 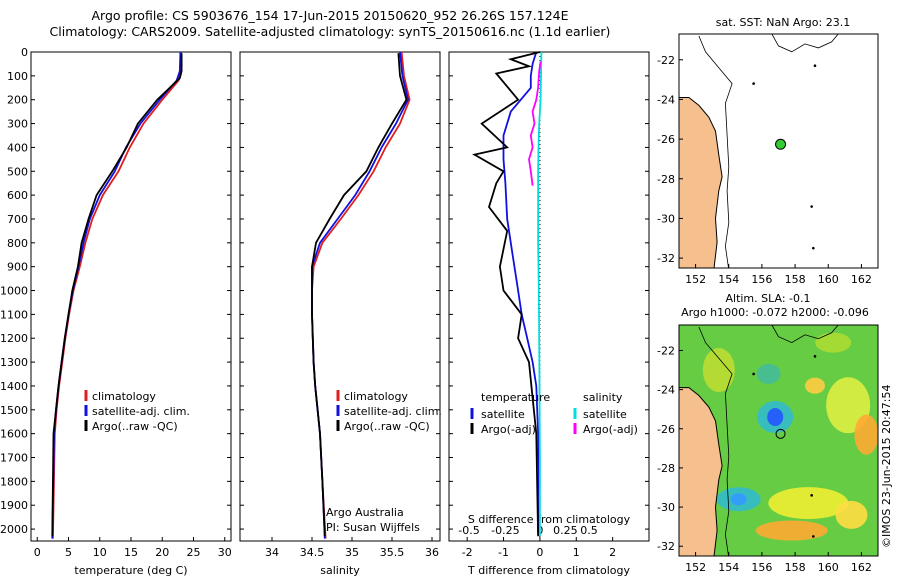 What do you see at coordinates (272, 552) in the screenshot?
I see `x-tick-label: 34` at bounding box center [272, 552].